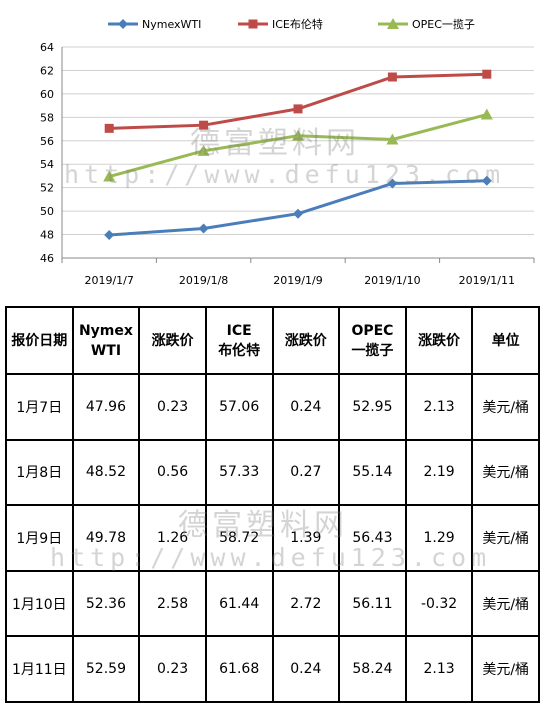 The height and width of the screenshot is (707, 545). I want to click on table-cell: 2.72, so click(306, 603).